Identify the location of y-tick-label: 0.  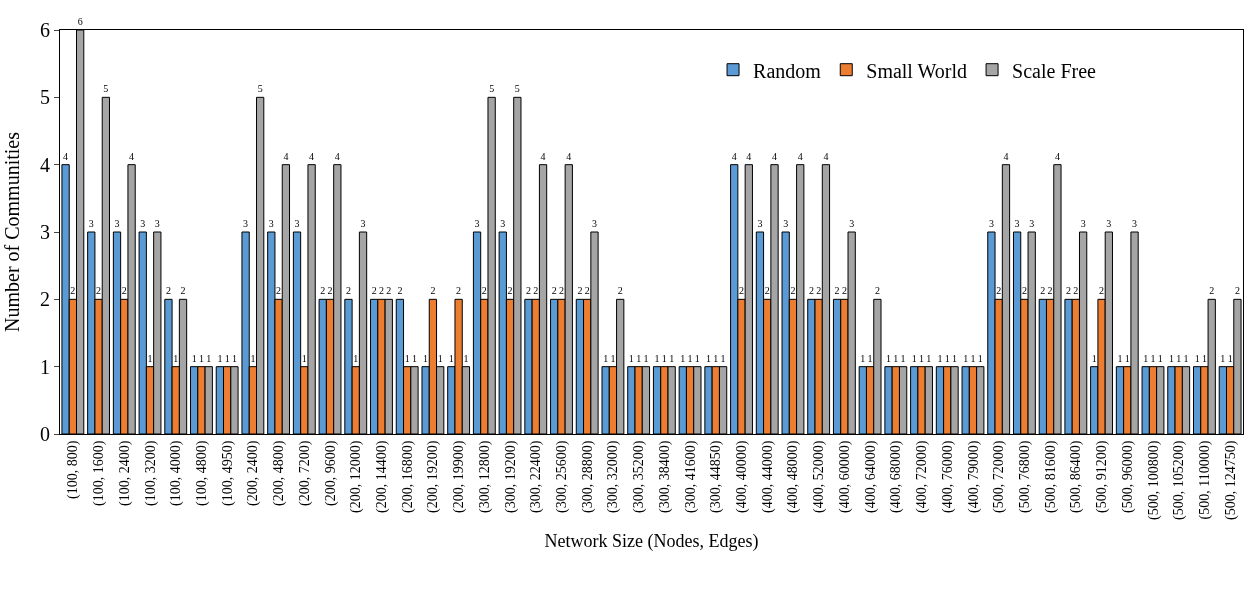
(45, 434).